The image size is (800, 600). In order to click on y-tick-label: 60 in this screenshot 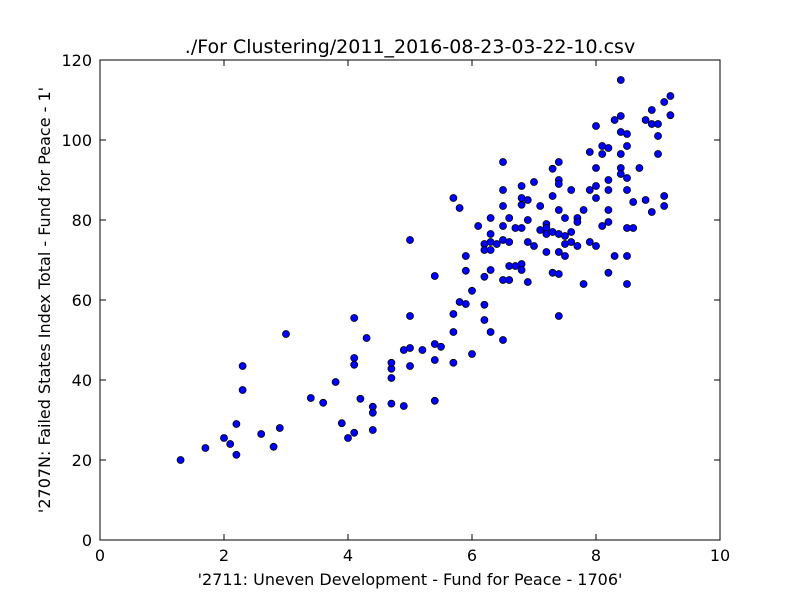, I will do `click(82, 300)`.